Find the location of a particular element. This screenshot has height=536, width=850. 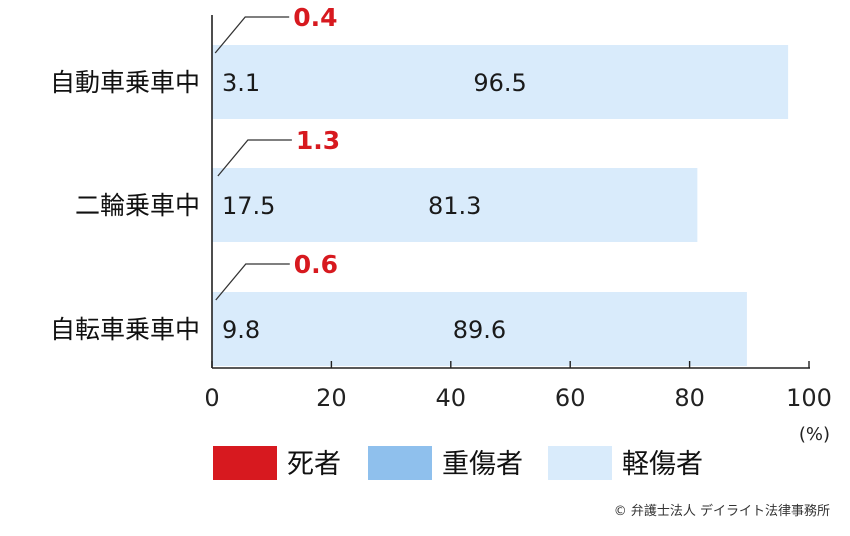

copyright-credit: © 弁護士法人 デイライト法律事務所 is located at coordinates (722, 511).